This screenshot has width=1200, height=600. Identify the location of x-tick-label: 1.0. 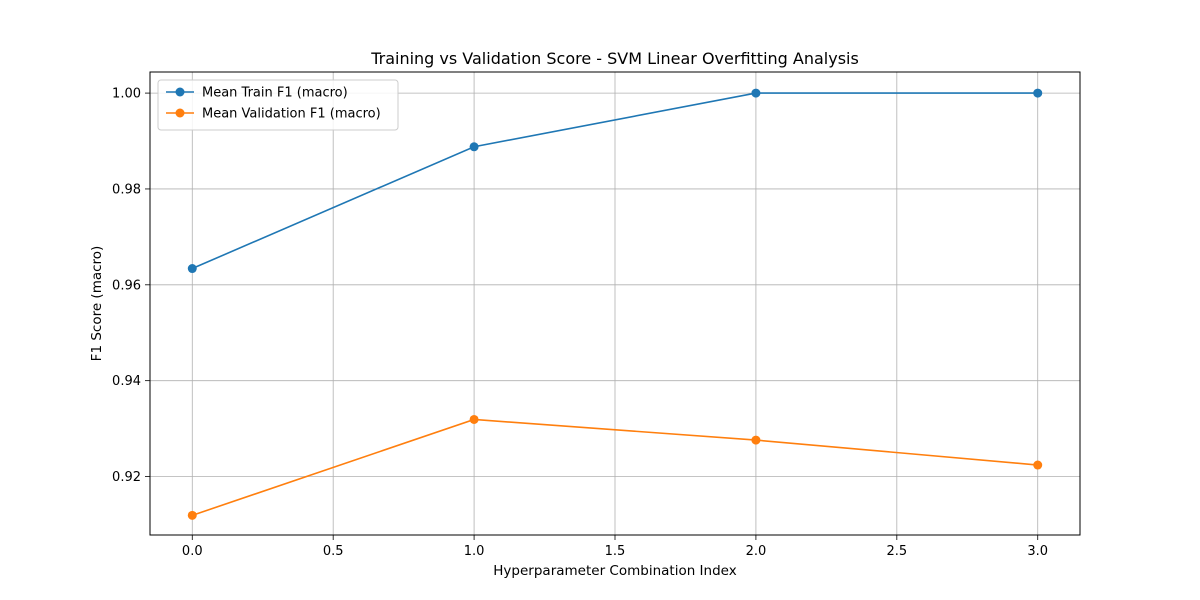
(474, 551).